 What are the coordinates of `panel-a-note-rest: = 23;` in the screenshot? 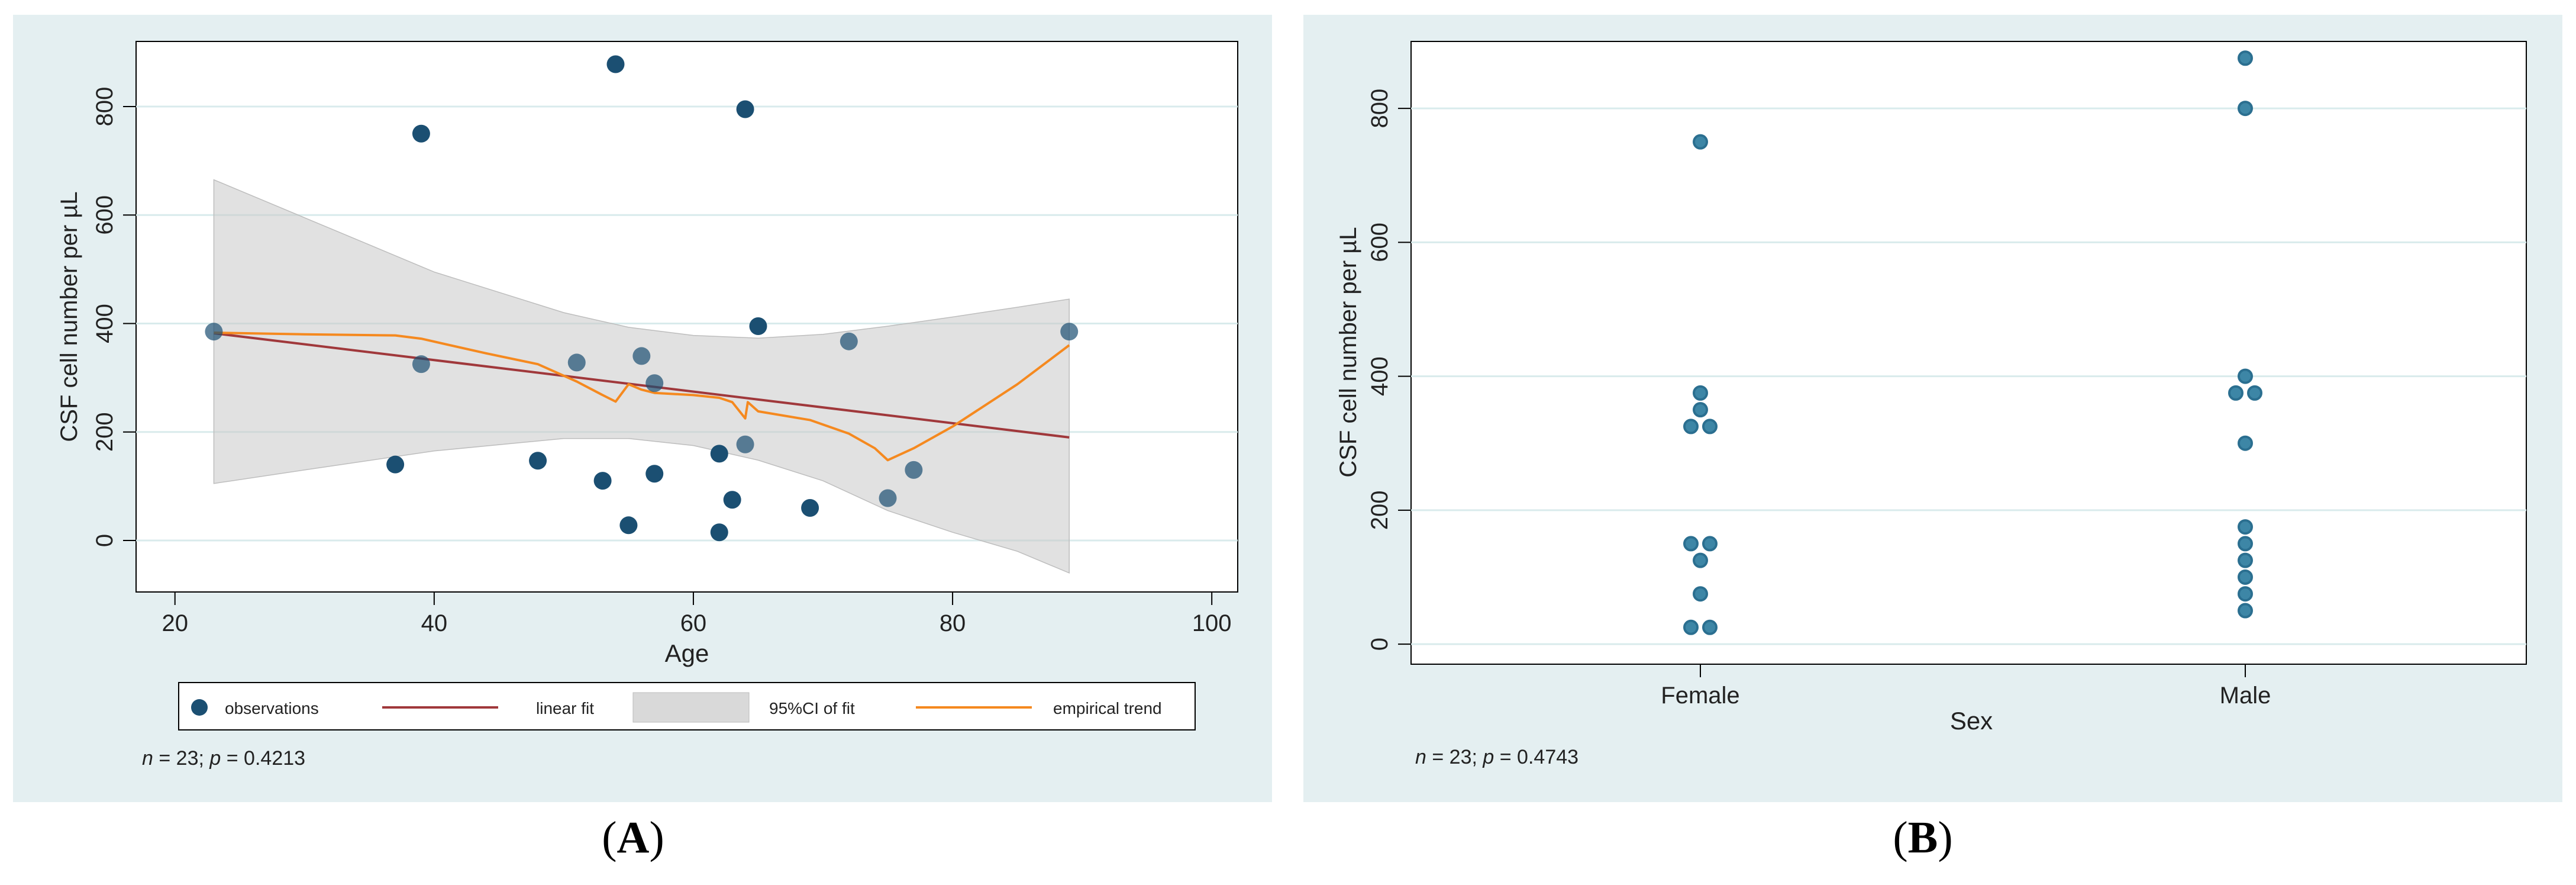 It's located at (181, 759).